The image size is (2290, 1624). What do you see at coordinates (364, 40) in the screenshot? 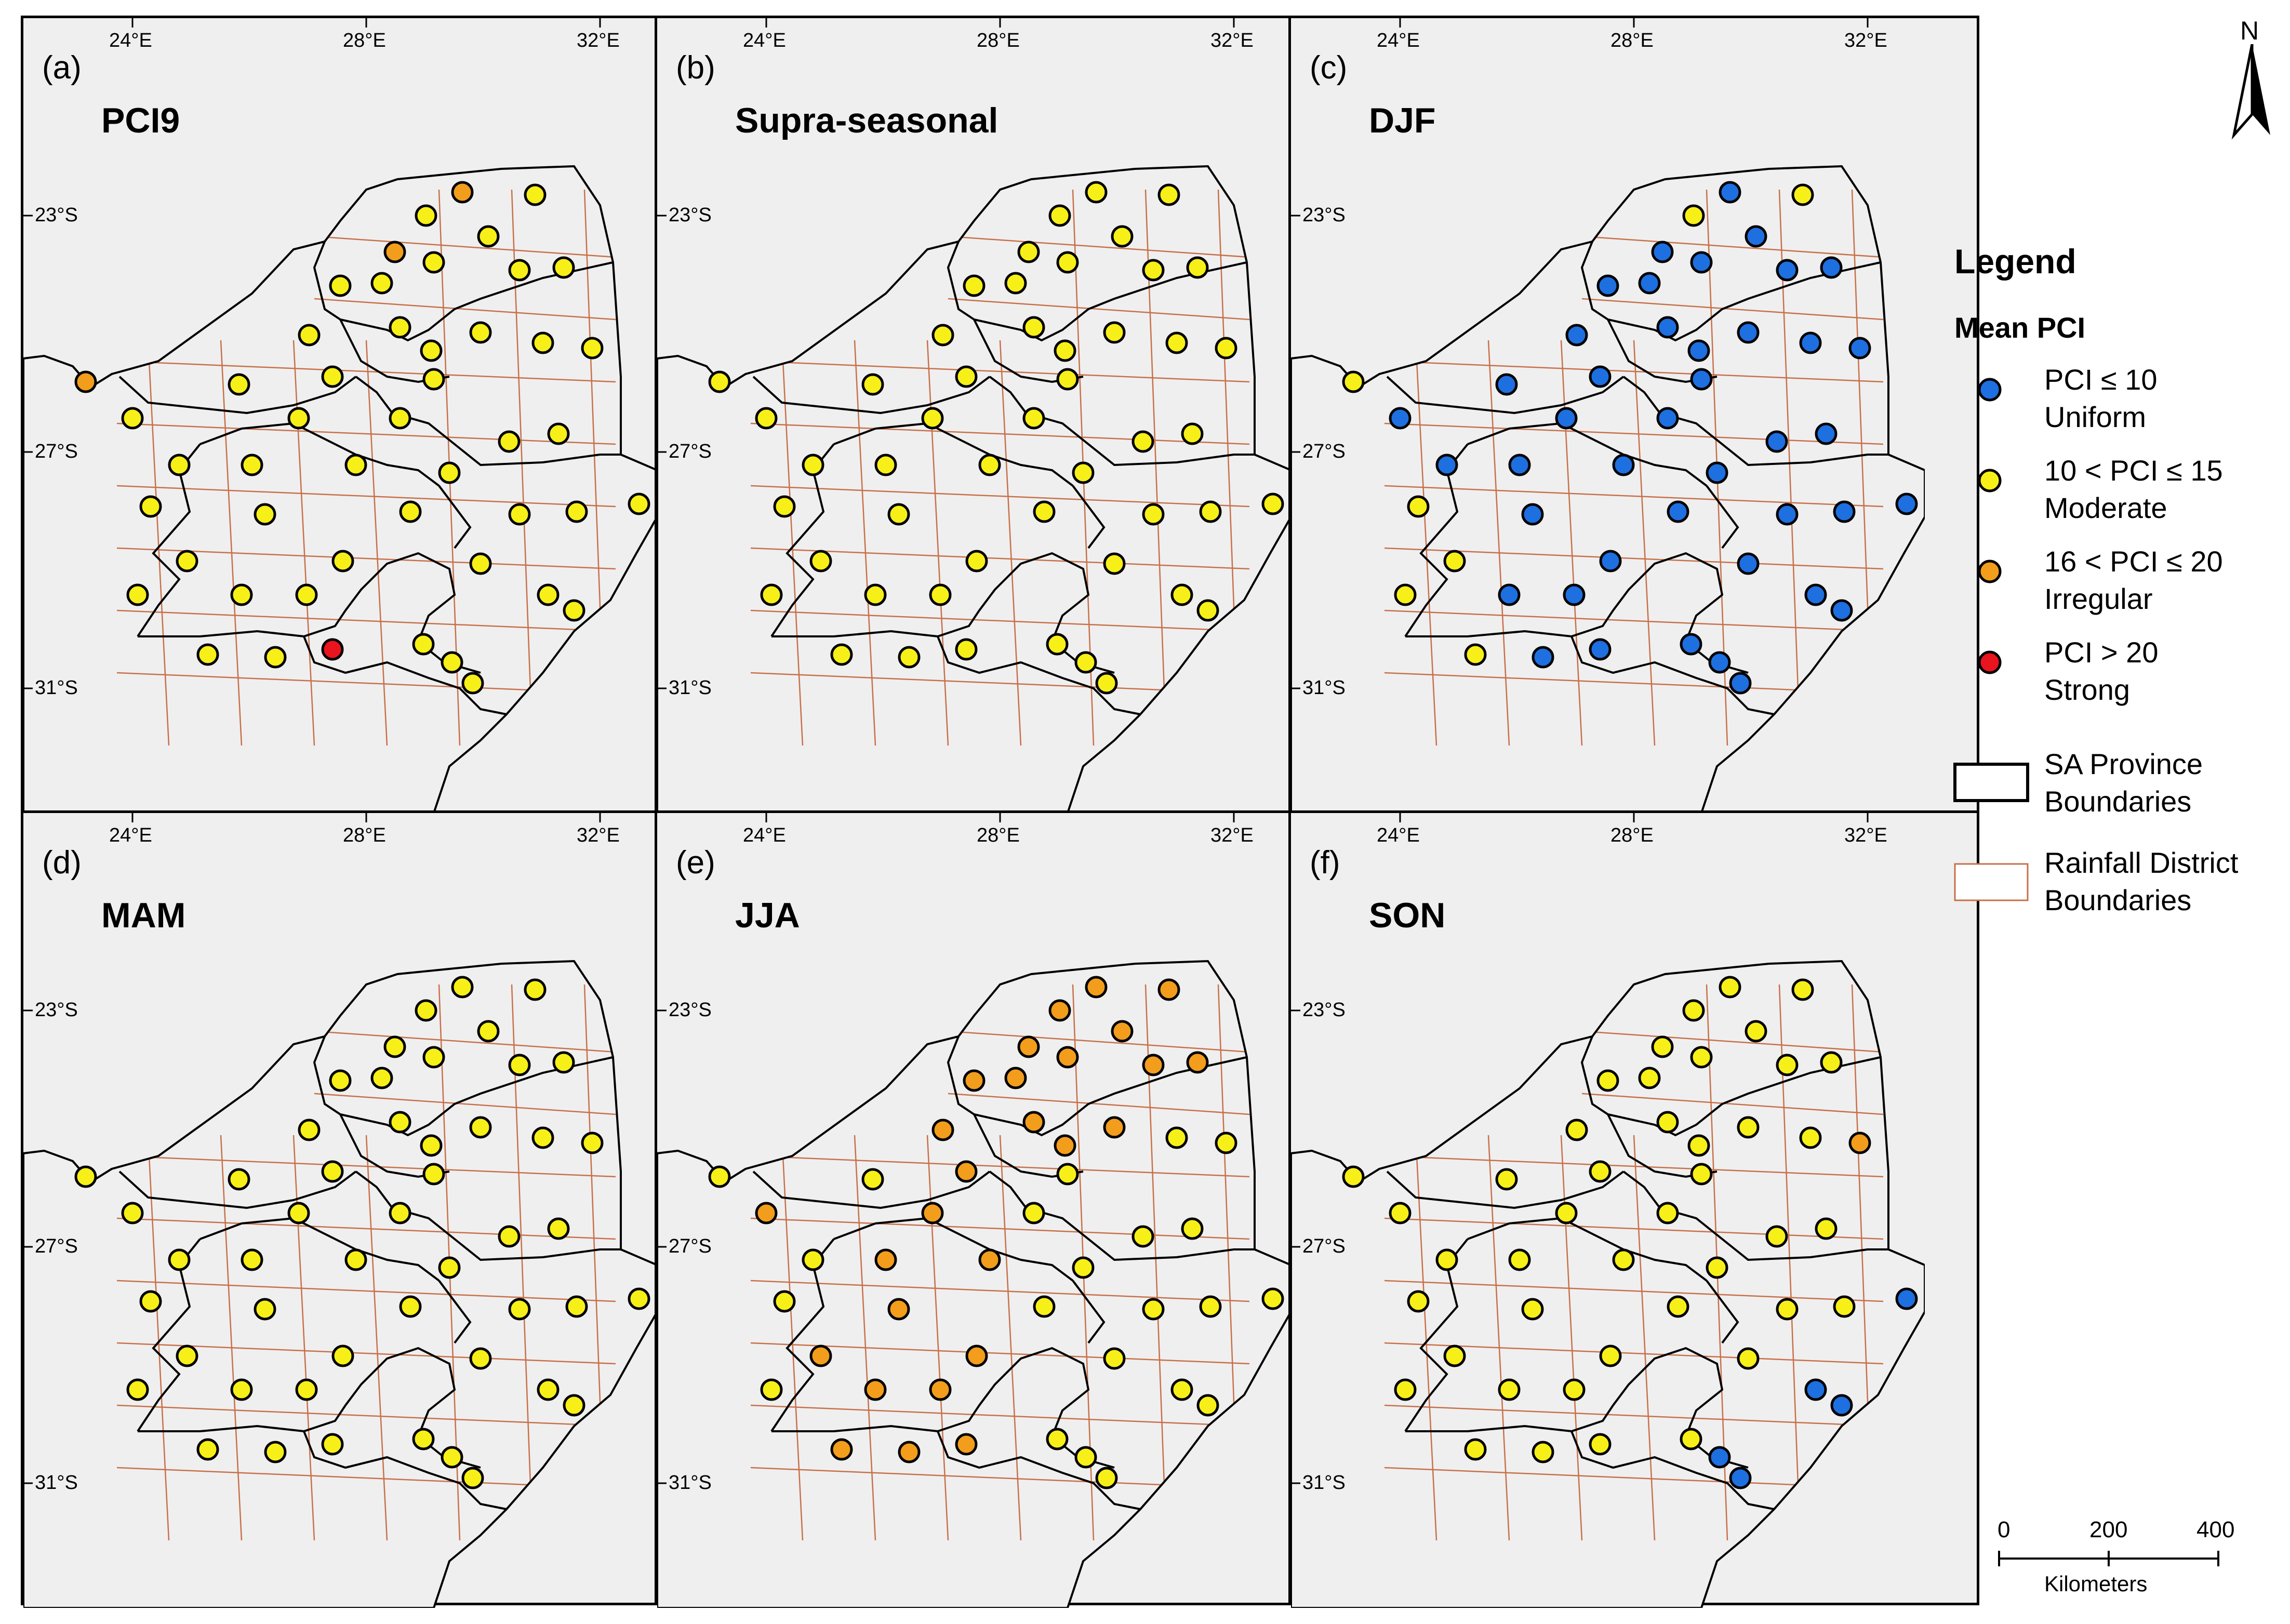
I see `lon-tick-label: 28°E` at bounding box center [364, 40].